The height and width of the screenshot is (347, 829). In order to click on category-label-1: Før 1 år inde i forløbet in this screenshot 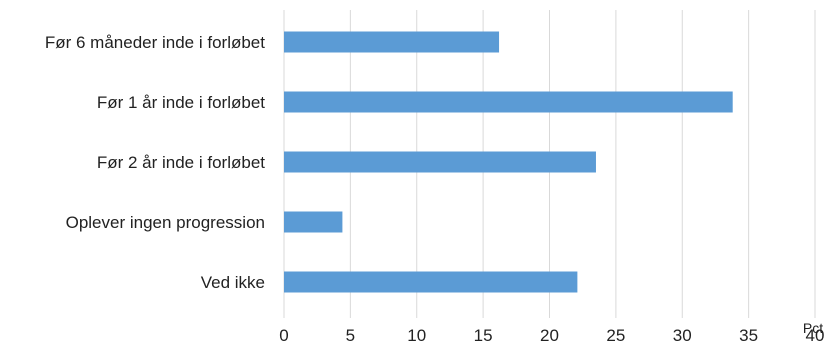, I will do `click(181, 102)`.